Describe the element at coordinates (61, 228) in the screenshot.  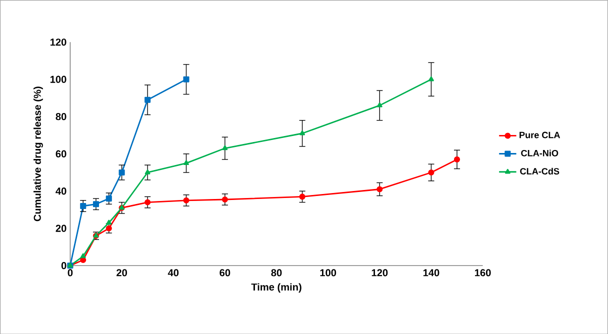
I see `y-tick-label: 20` at that location.